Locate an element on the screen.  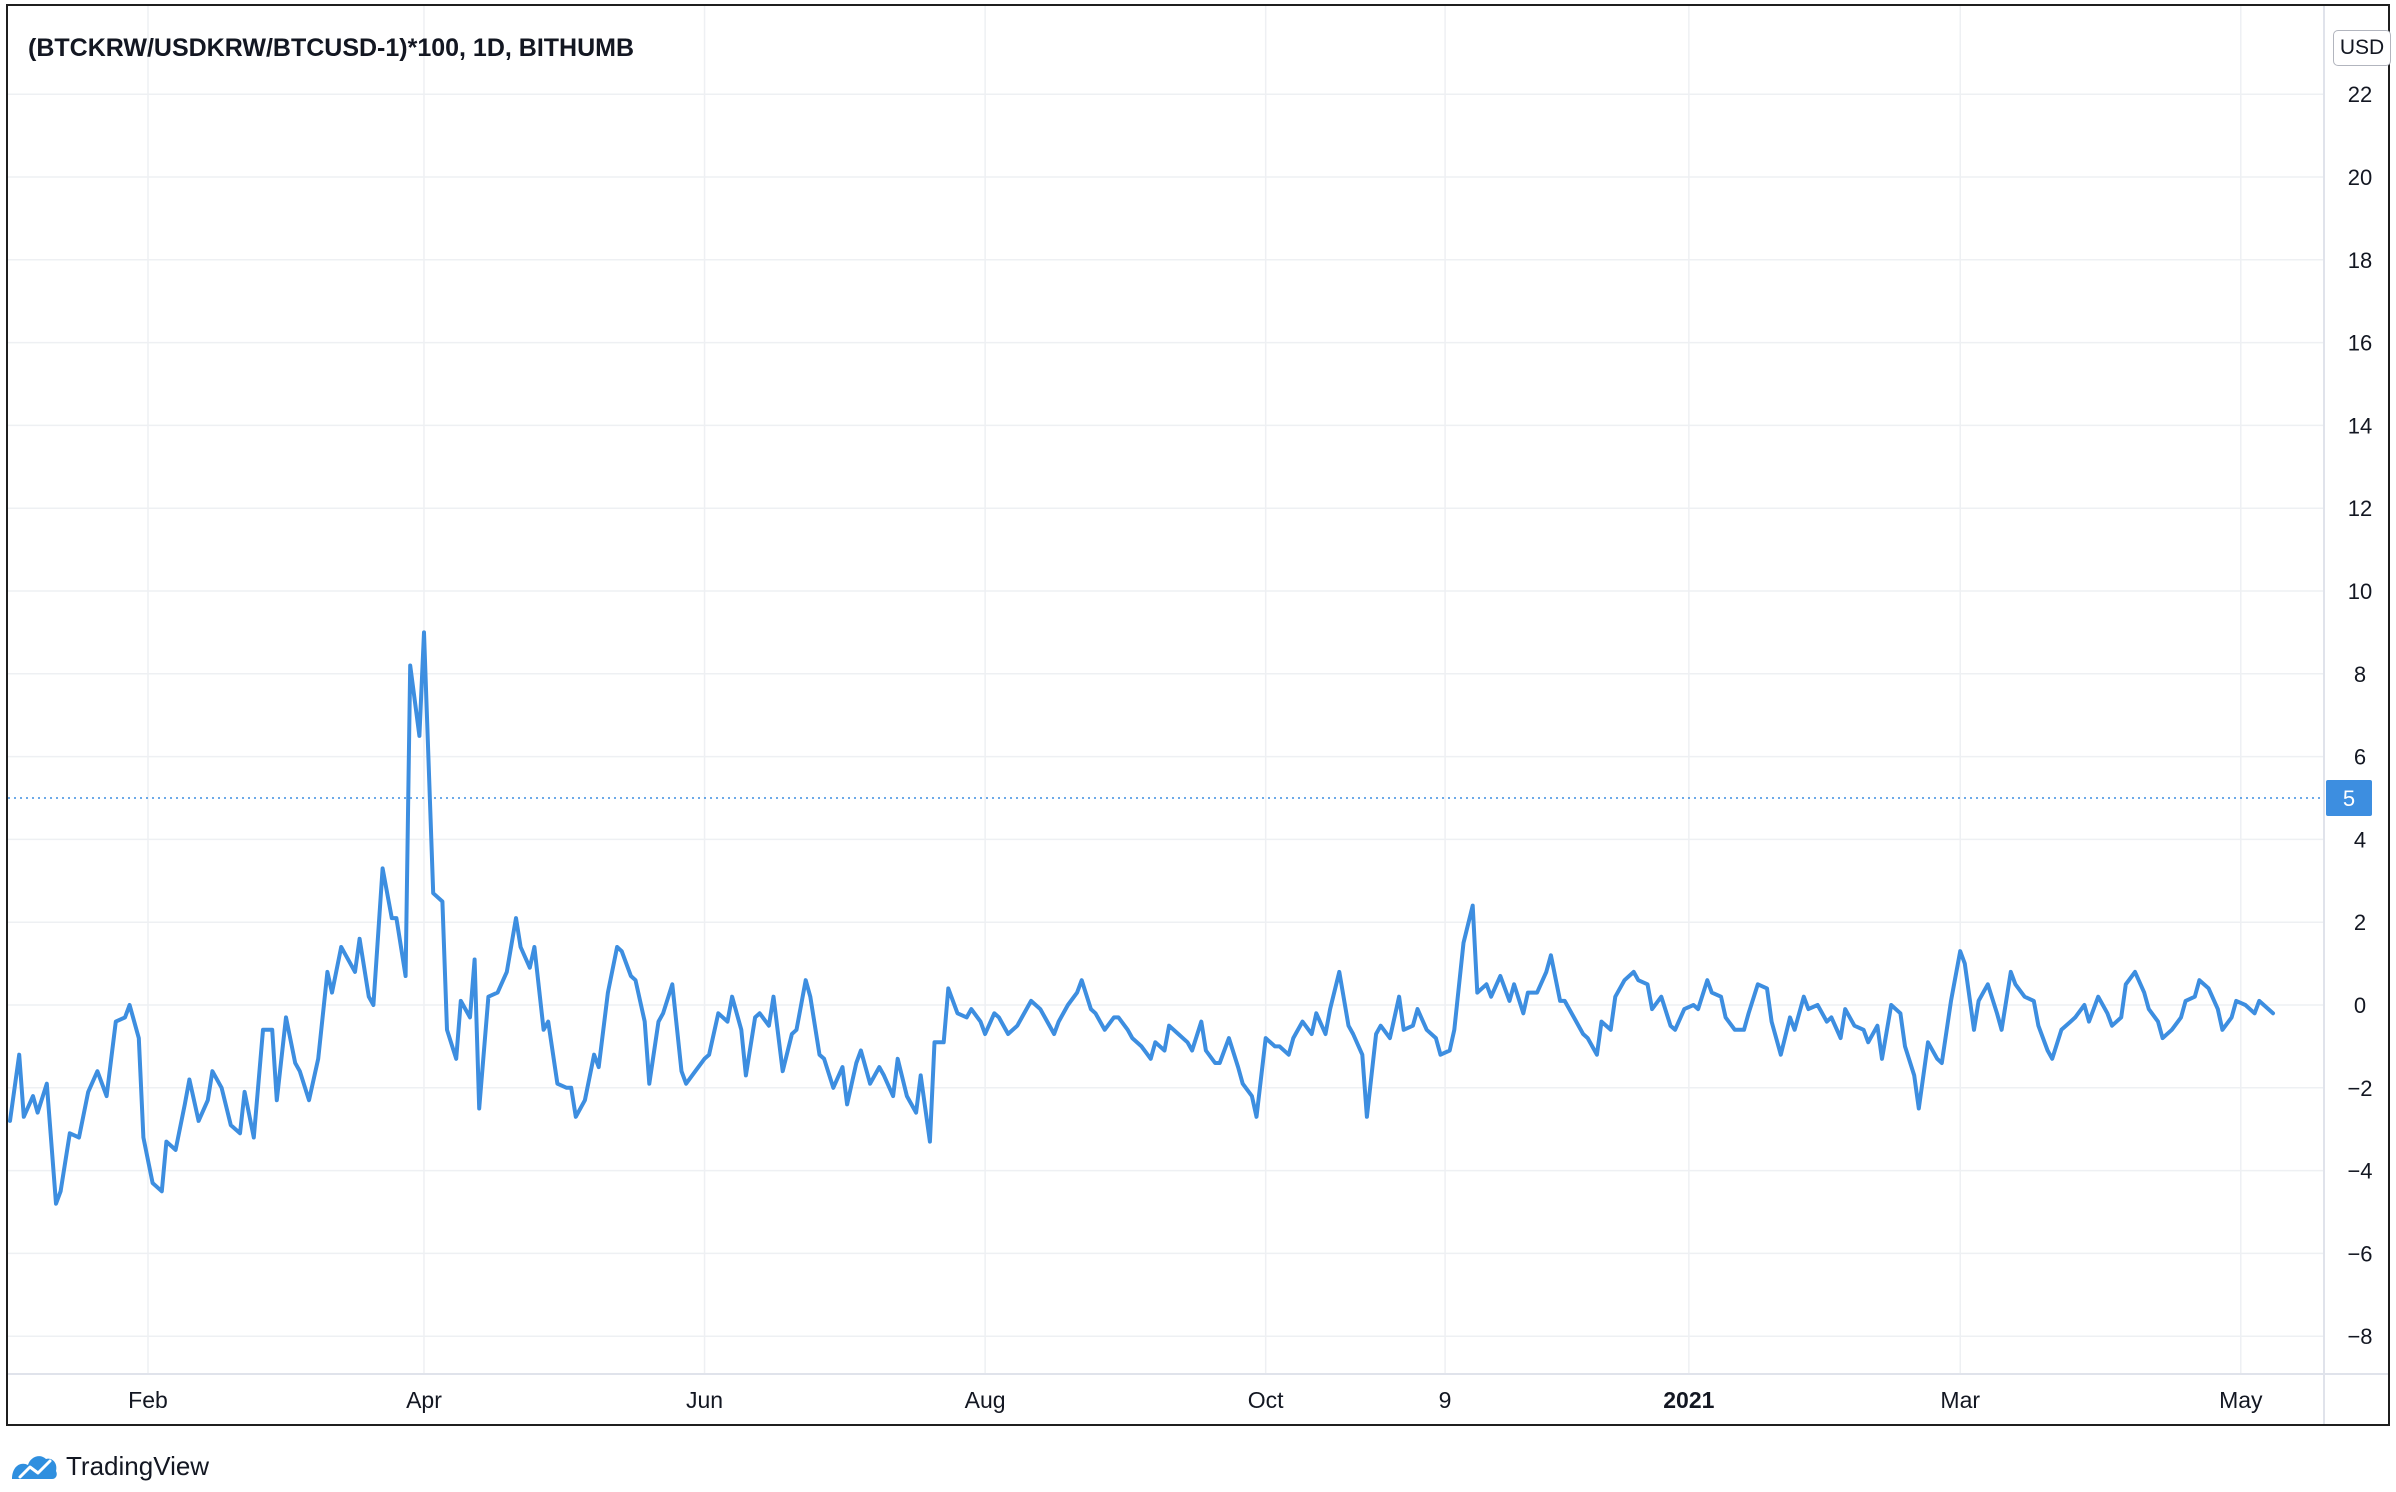
y-tick-label: 18 is located at coordinates (2360, 260).